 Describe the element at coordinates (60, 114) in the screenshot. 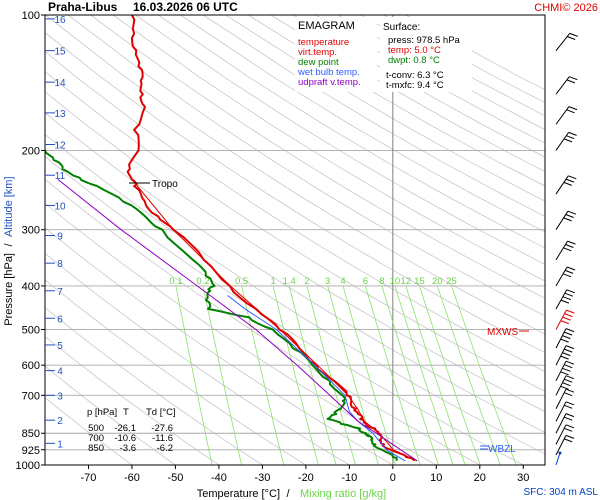

I see `altitude-tick-label: 13` at that location.